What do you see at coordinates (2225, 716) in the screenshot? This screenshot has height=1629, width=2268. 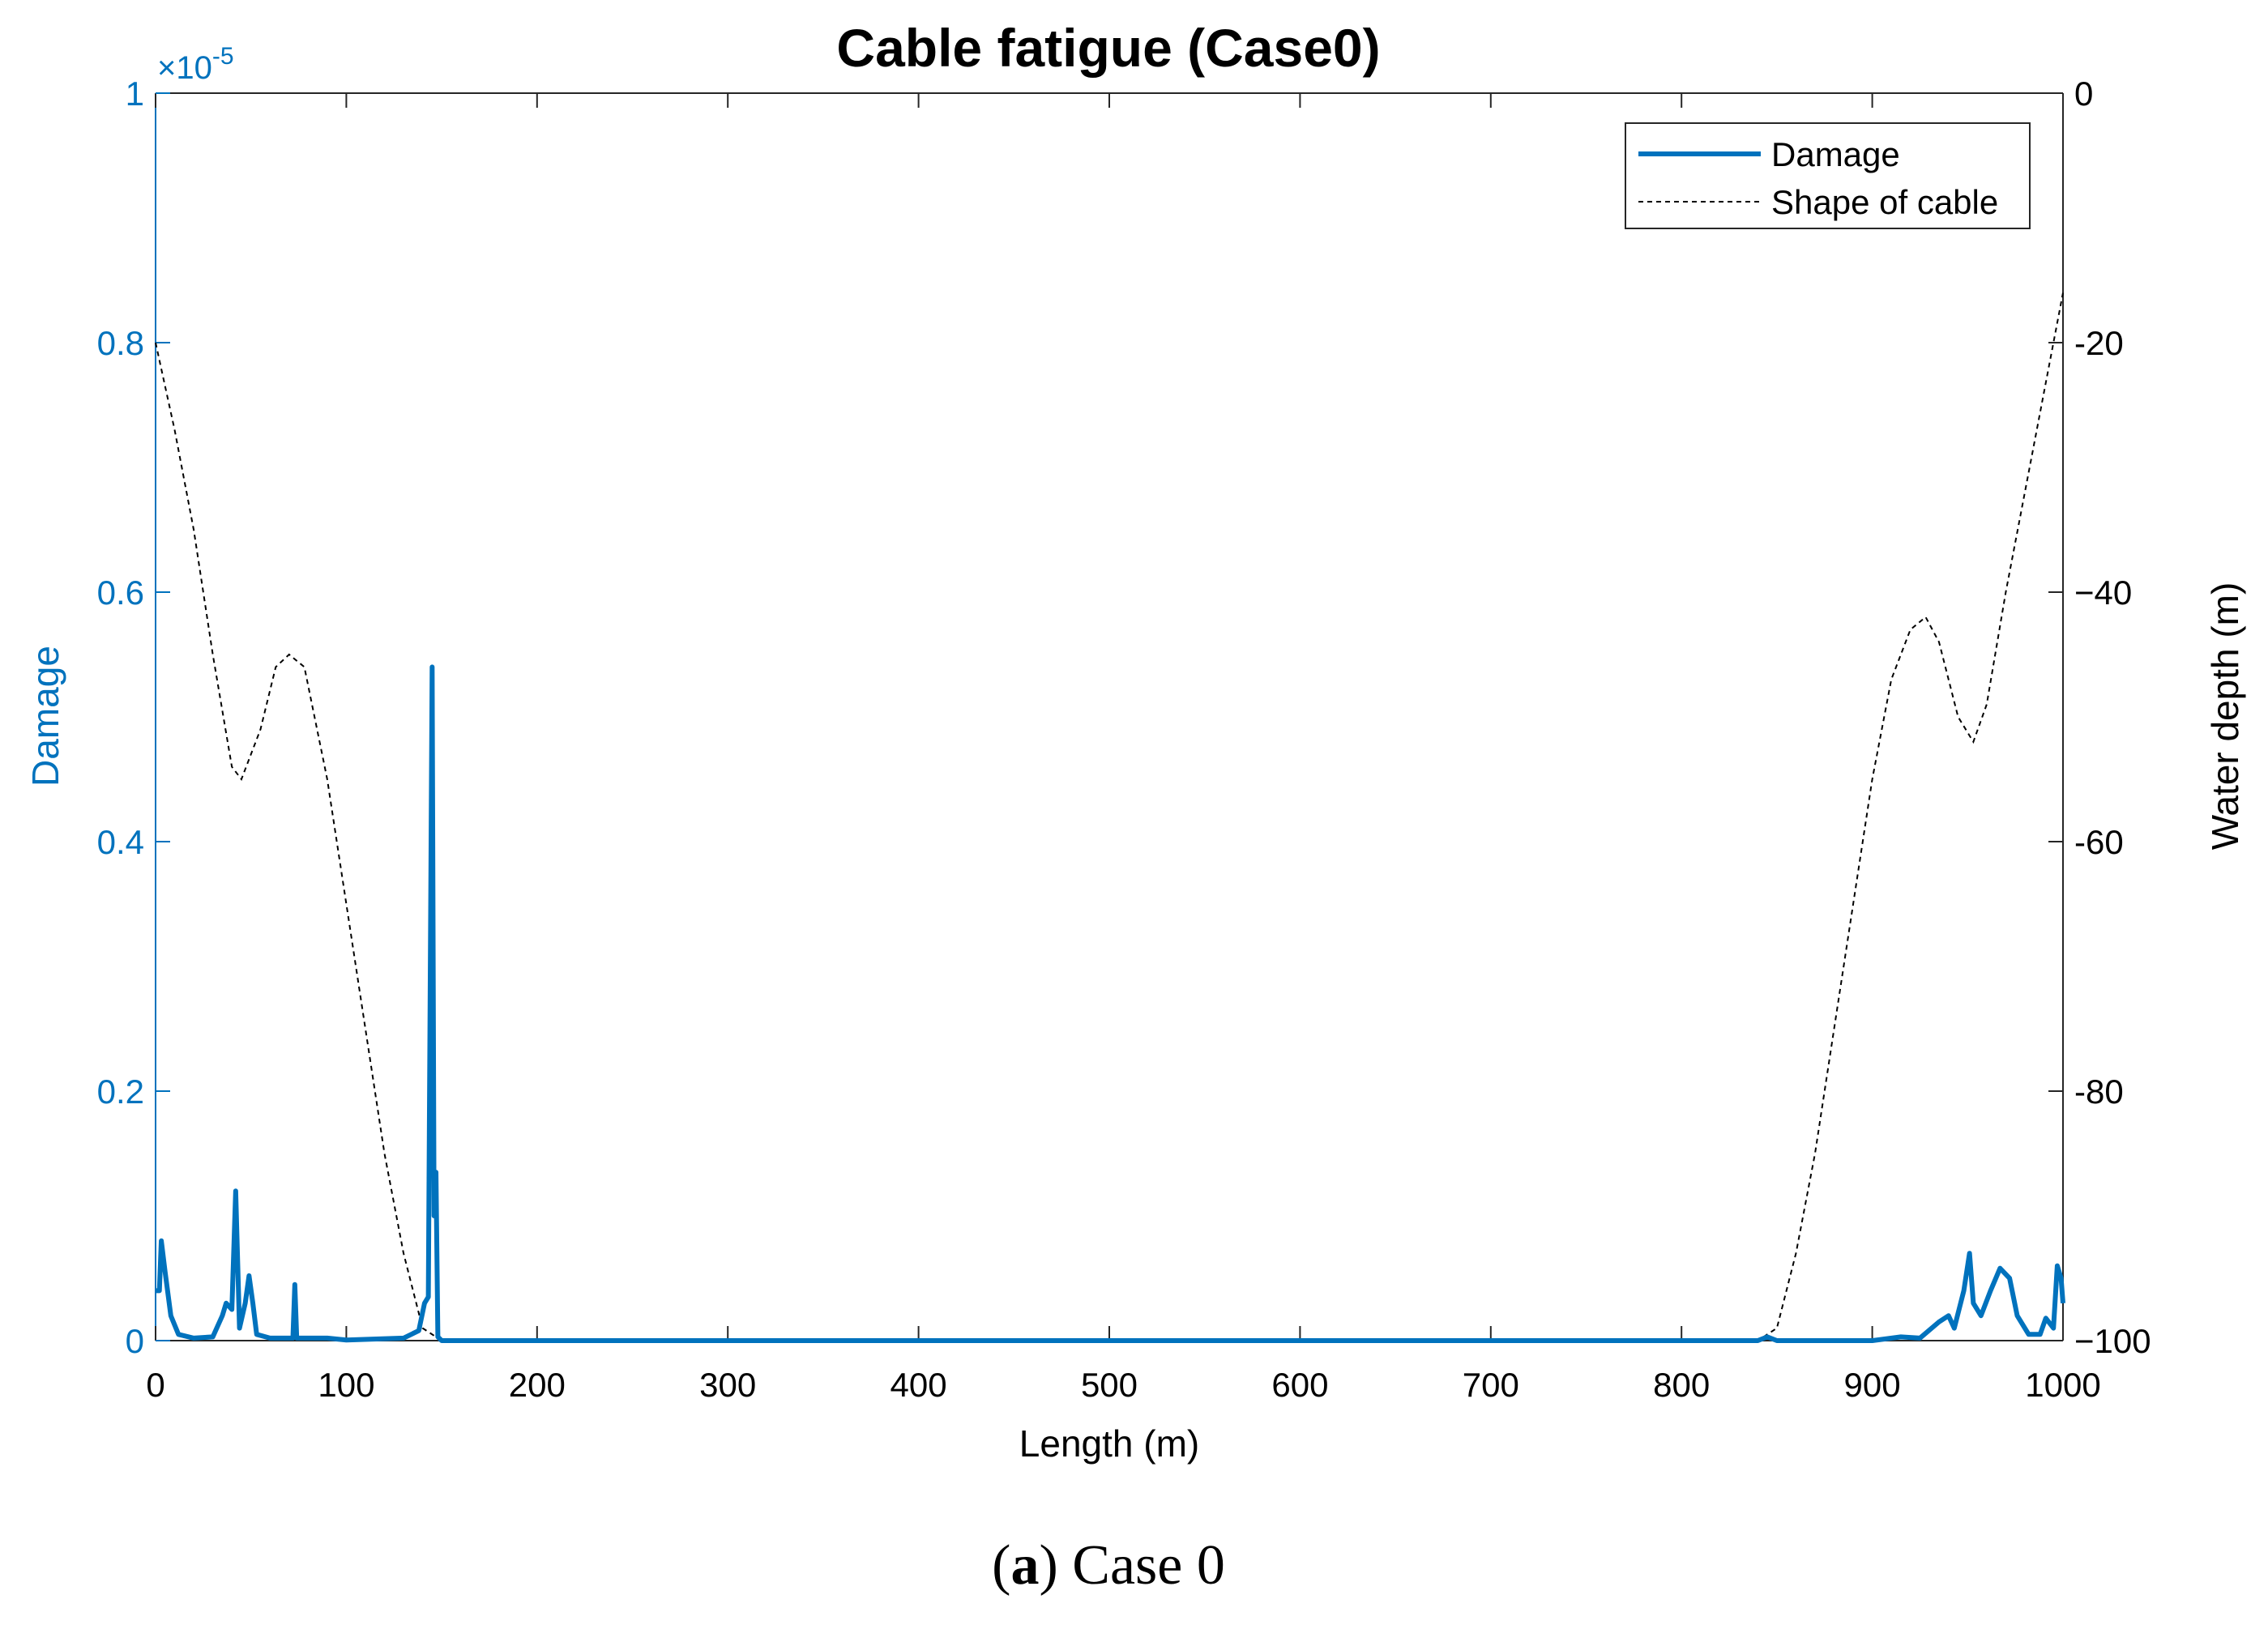 I see `y2-axis-label: Water depth (m)` at bounding box center [2225, 716].